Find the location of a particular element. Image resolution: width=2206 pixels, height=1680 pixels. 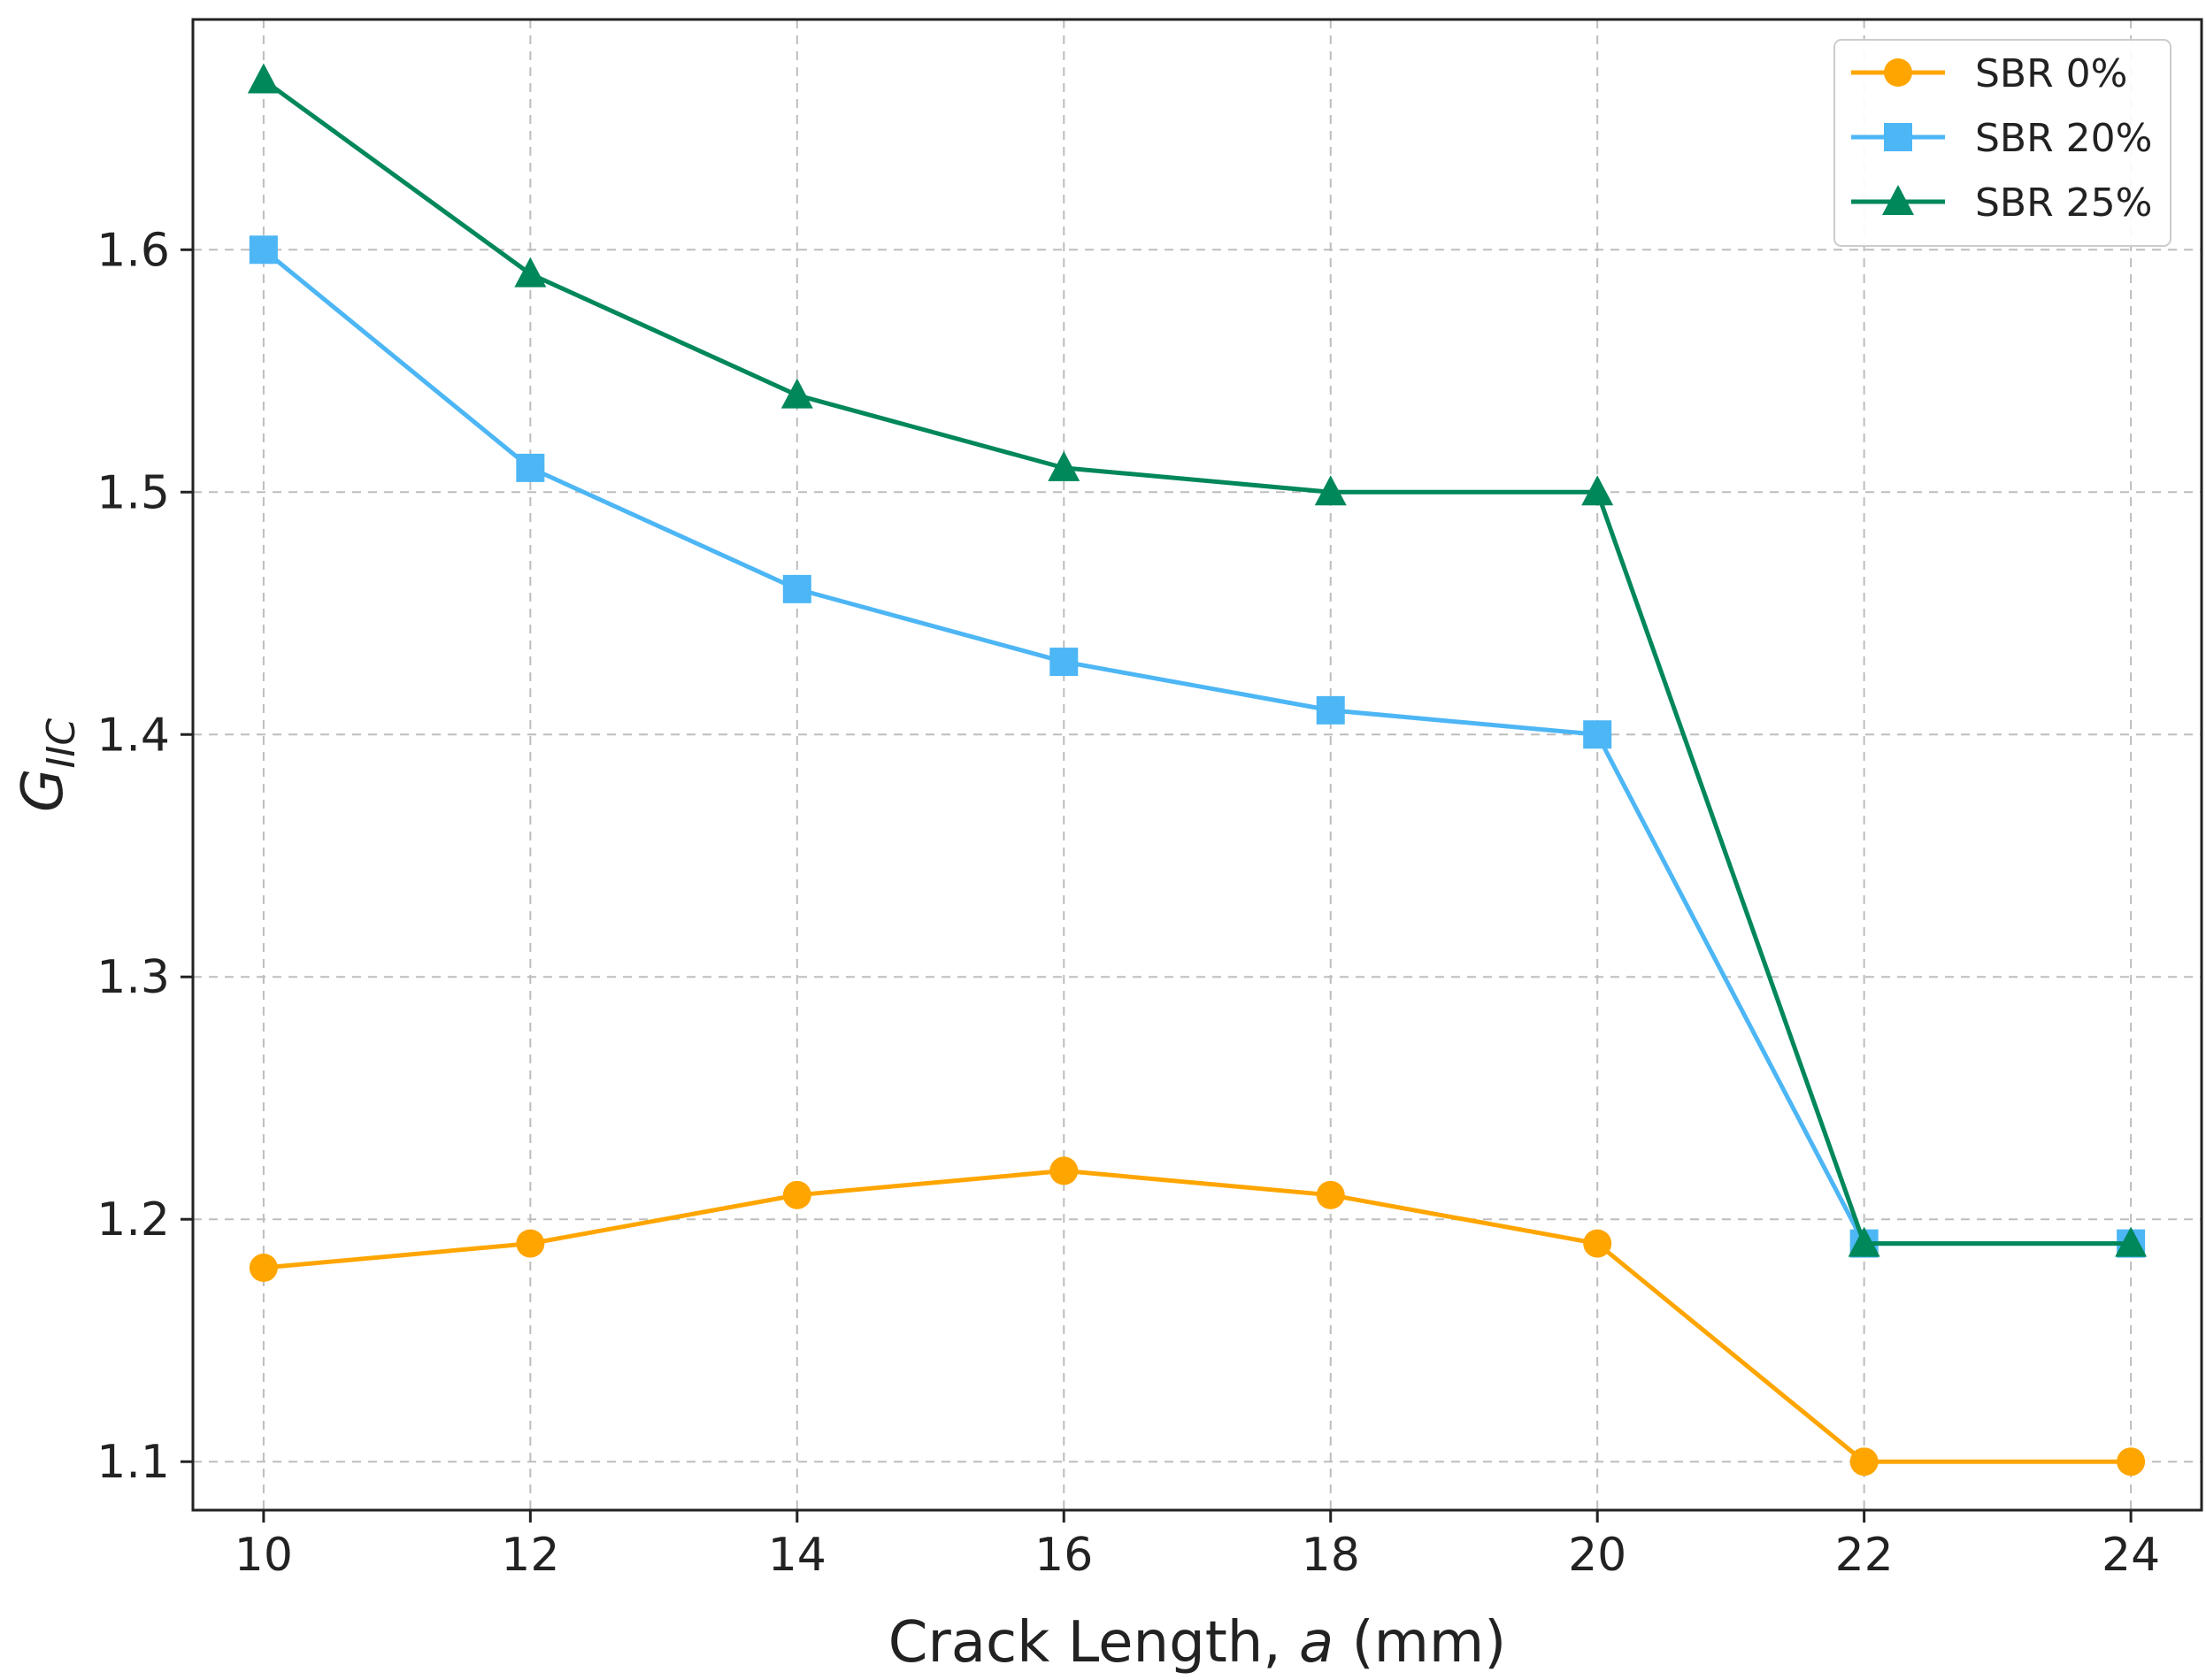

x-axis-title: Crack Length, a (mm) is located at coordinates (1197, 1643).